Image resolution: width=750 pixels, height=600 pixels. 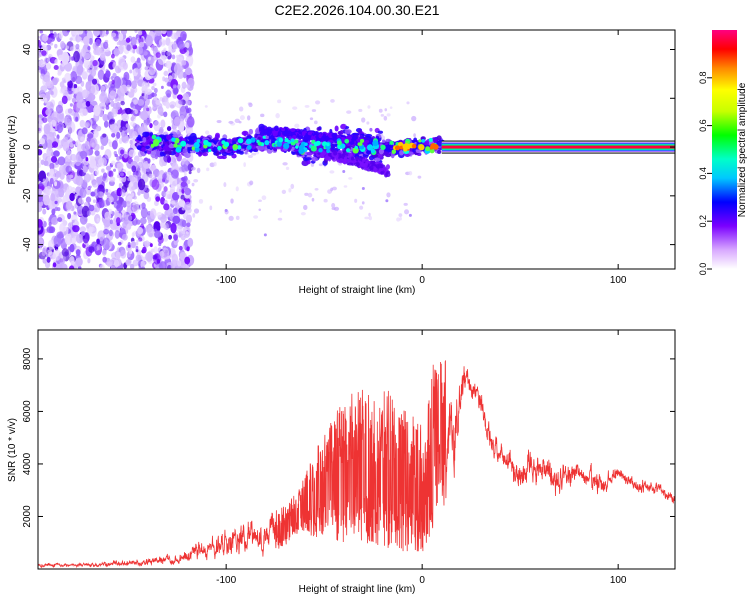 What do you see at coordinates (12, 450) in the screenshot?
I see `snr-y-label: SNR (10 * v/v)` at bounding box center [12, 450].